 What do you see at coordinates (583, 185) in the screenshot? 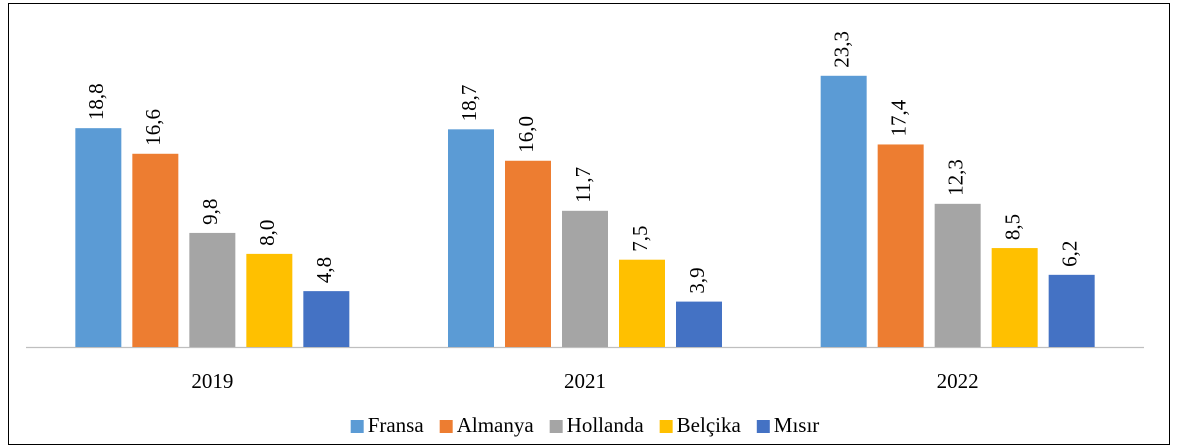
I see `data-label: 11,7` at bounding box center [583, 185].